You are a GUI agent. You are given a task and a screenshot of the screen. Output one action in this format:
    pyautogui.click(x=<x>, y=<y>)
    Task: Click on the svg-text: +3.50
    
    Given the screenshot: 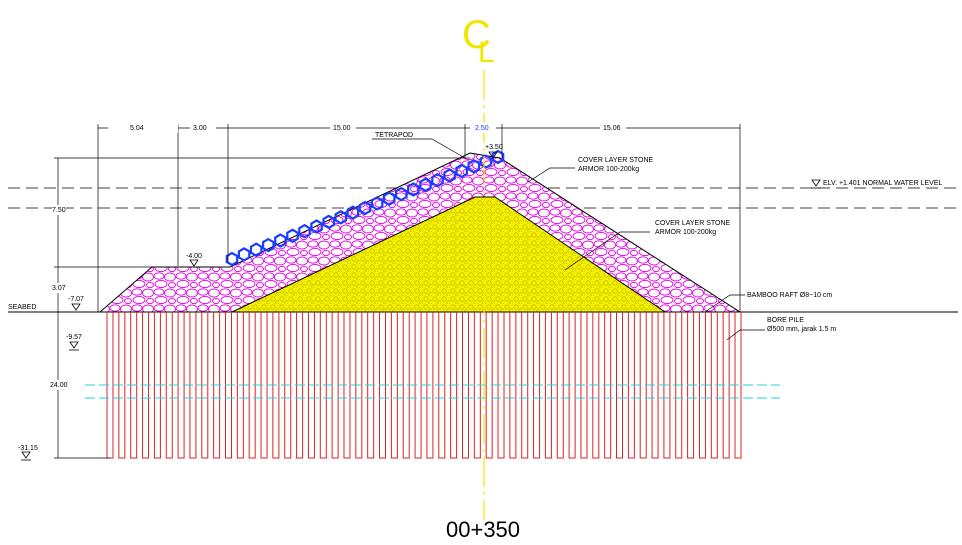 What is the action you would take?
    pyautogui.click(x=494, y=147)
    